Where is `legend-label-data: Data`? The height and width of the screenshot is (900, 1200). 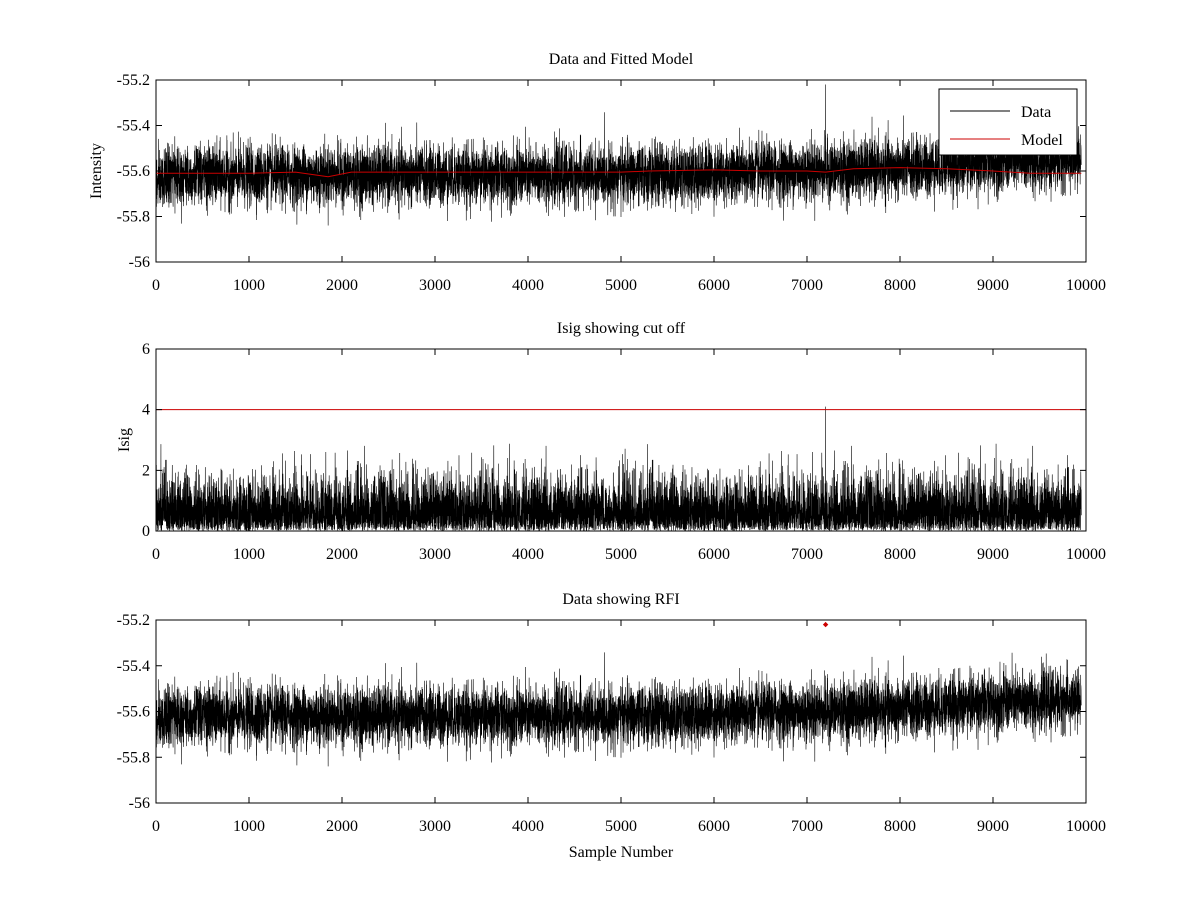
legend-label-data: Data is located at coordinates (1036, 112).